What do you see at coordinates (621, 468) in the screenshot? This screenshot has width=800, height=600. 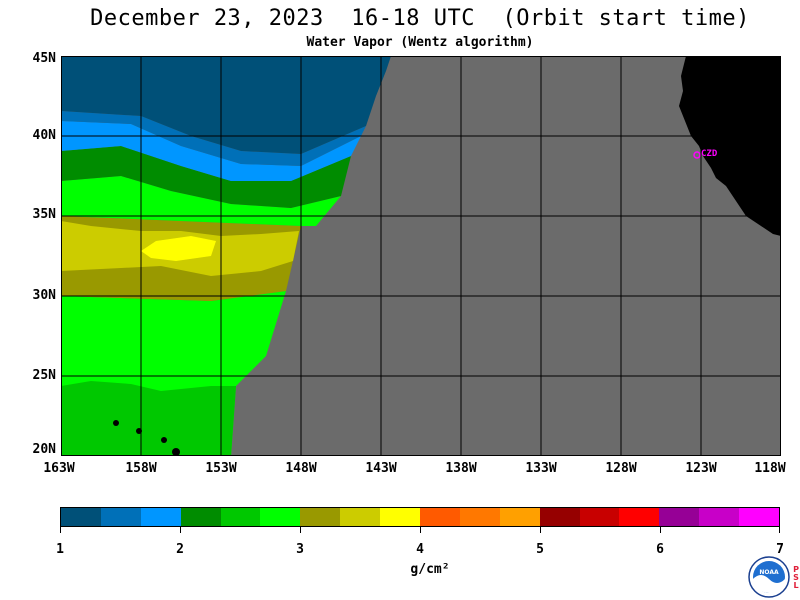 I see `lon-label-128w: 128W` at bounding box center [621, 468].